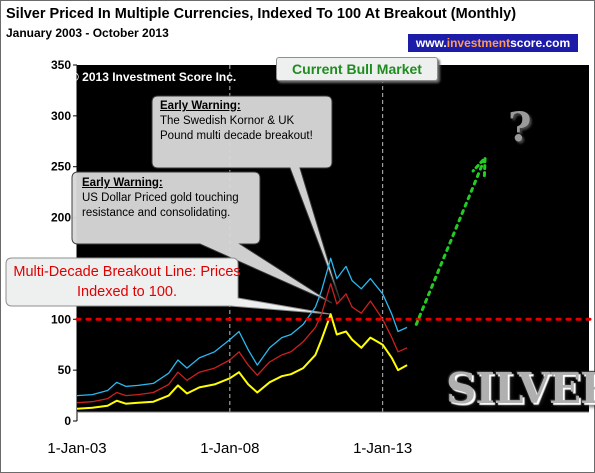 The image size is (595, 473). I want to click on y-tick-label: 350, so click(61, 65).